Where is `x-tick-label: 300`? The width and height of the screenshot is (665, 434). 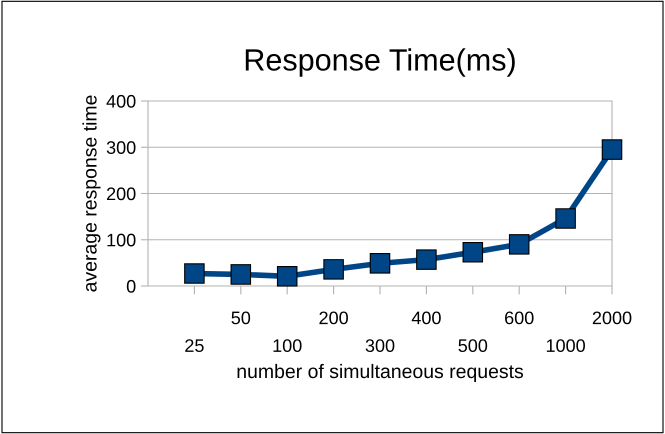 x-tick-label: 300 is located at coordinates (380, 345).